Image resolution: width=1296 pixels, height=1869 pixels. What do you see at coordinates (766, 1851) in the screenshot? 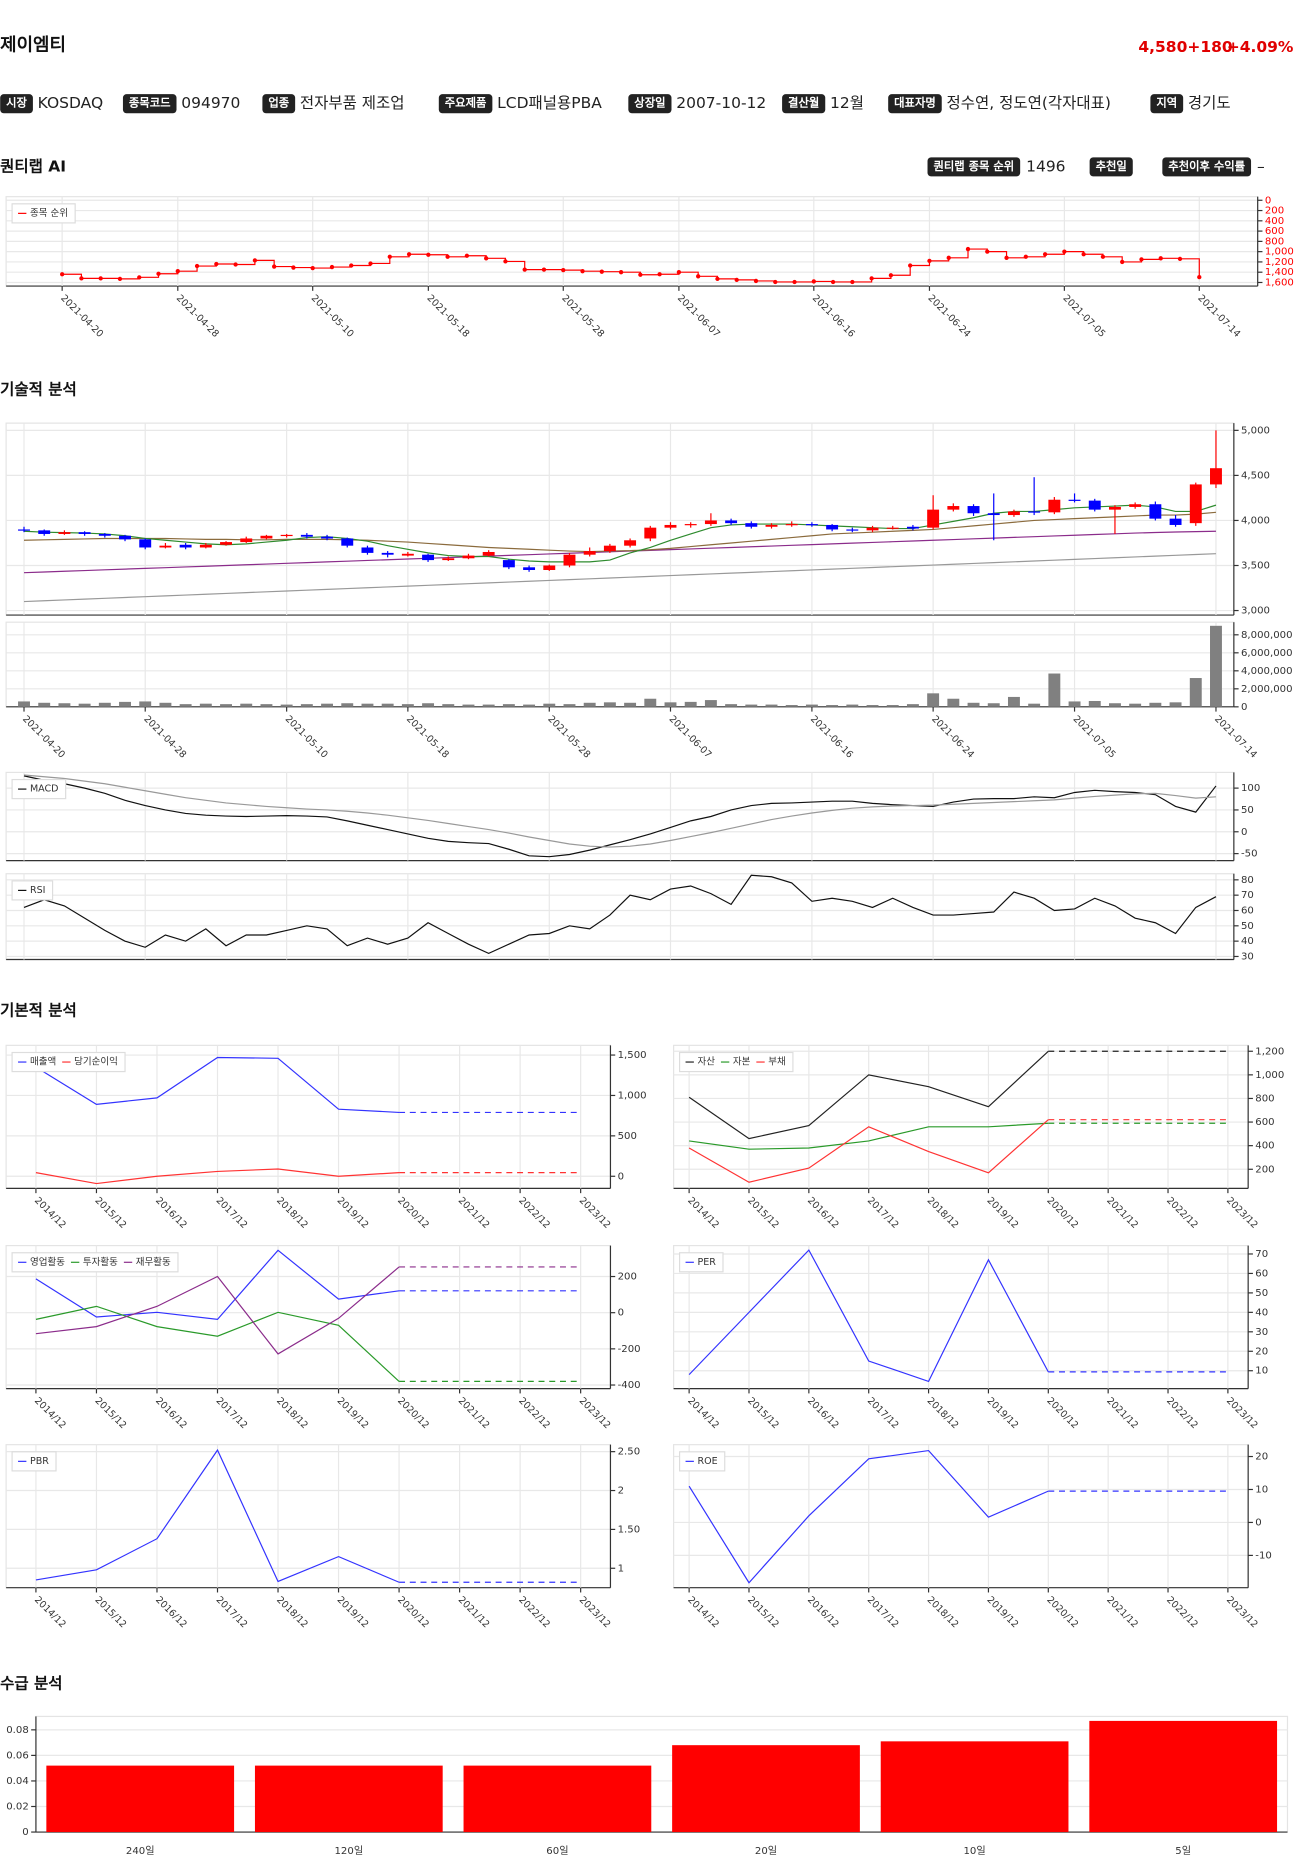
I see `x-tick-label: 20일` at bounding box center [766, 1851].